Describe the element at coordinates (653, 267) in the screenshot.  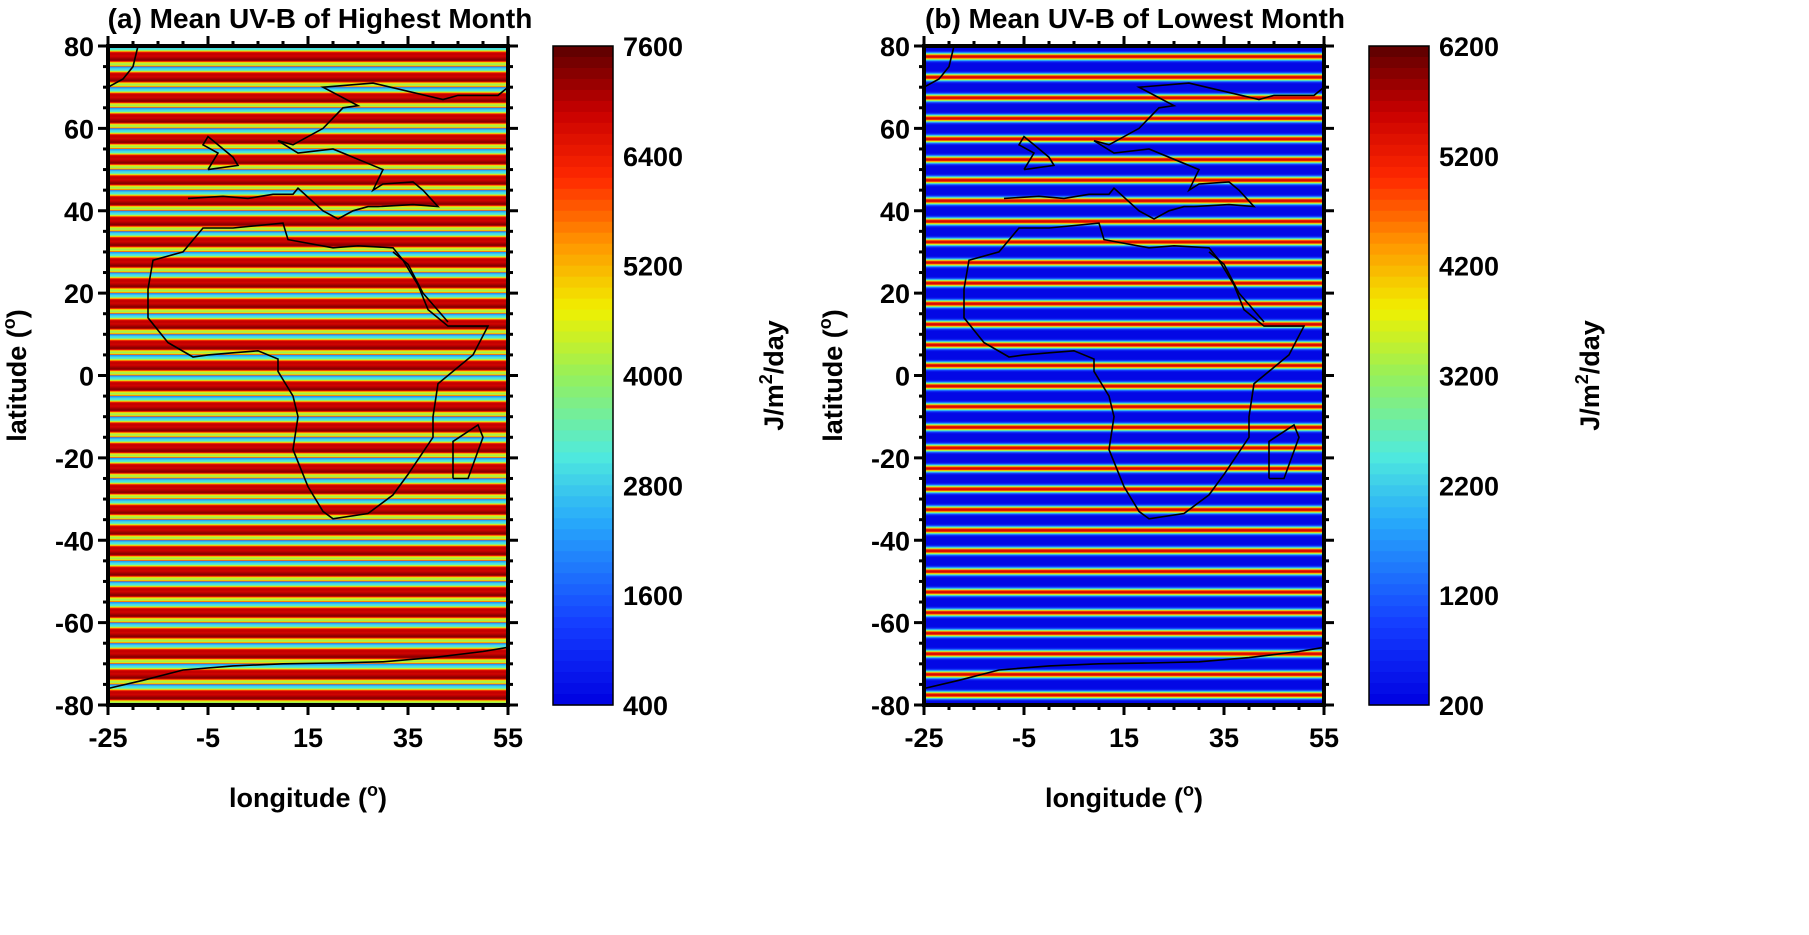
I see `colorbar-tick-label: 5200` at that location.